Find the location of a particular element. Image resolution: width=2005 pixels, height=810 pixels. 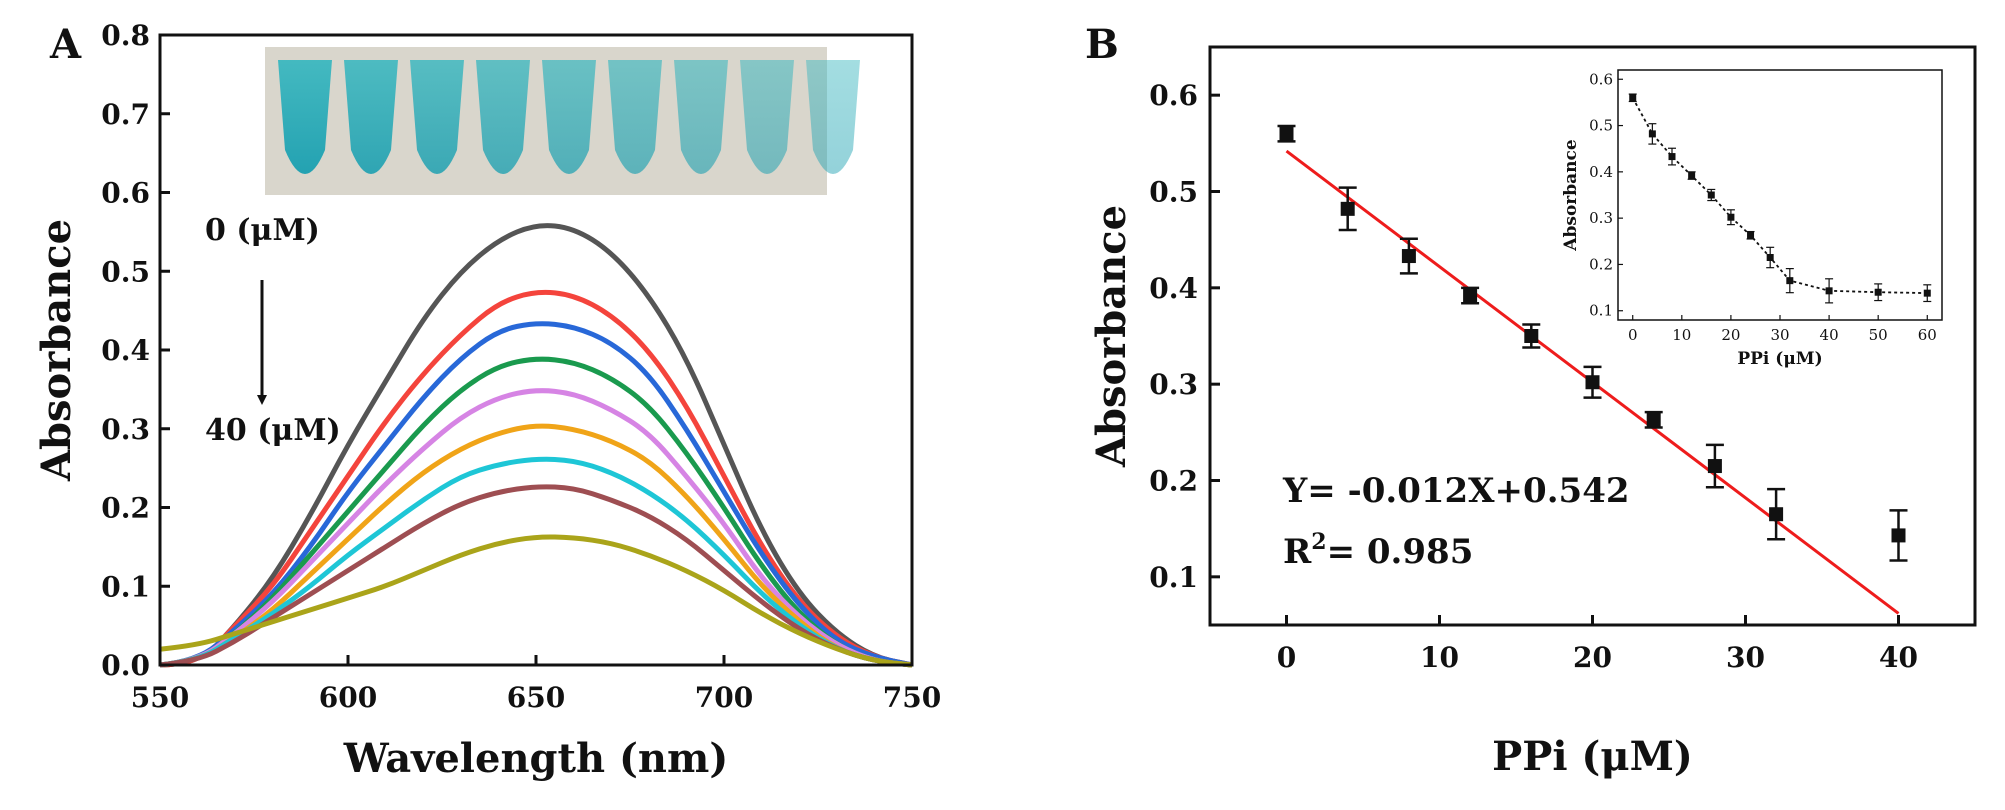

inset-x-tick-label: 30 is located at coordinates (1779, 335).